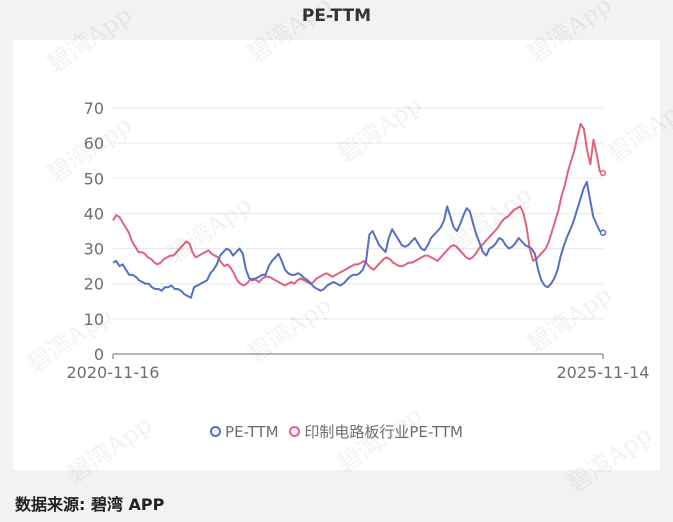  I want to click on y-tick-label-60: 60, so click(94, 143).